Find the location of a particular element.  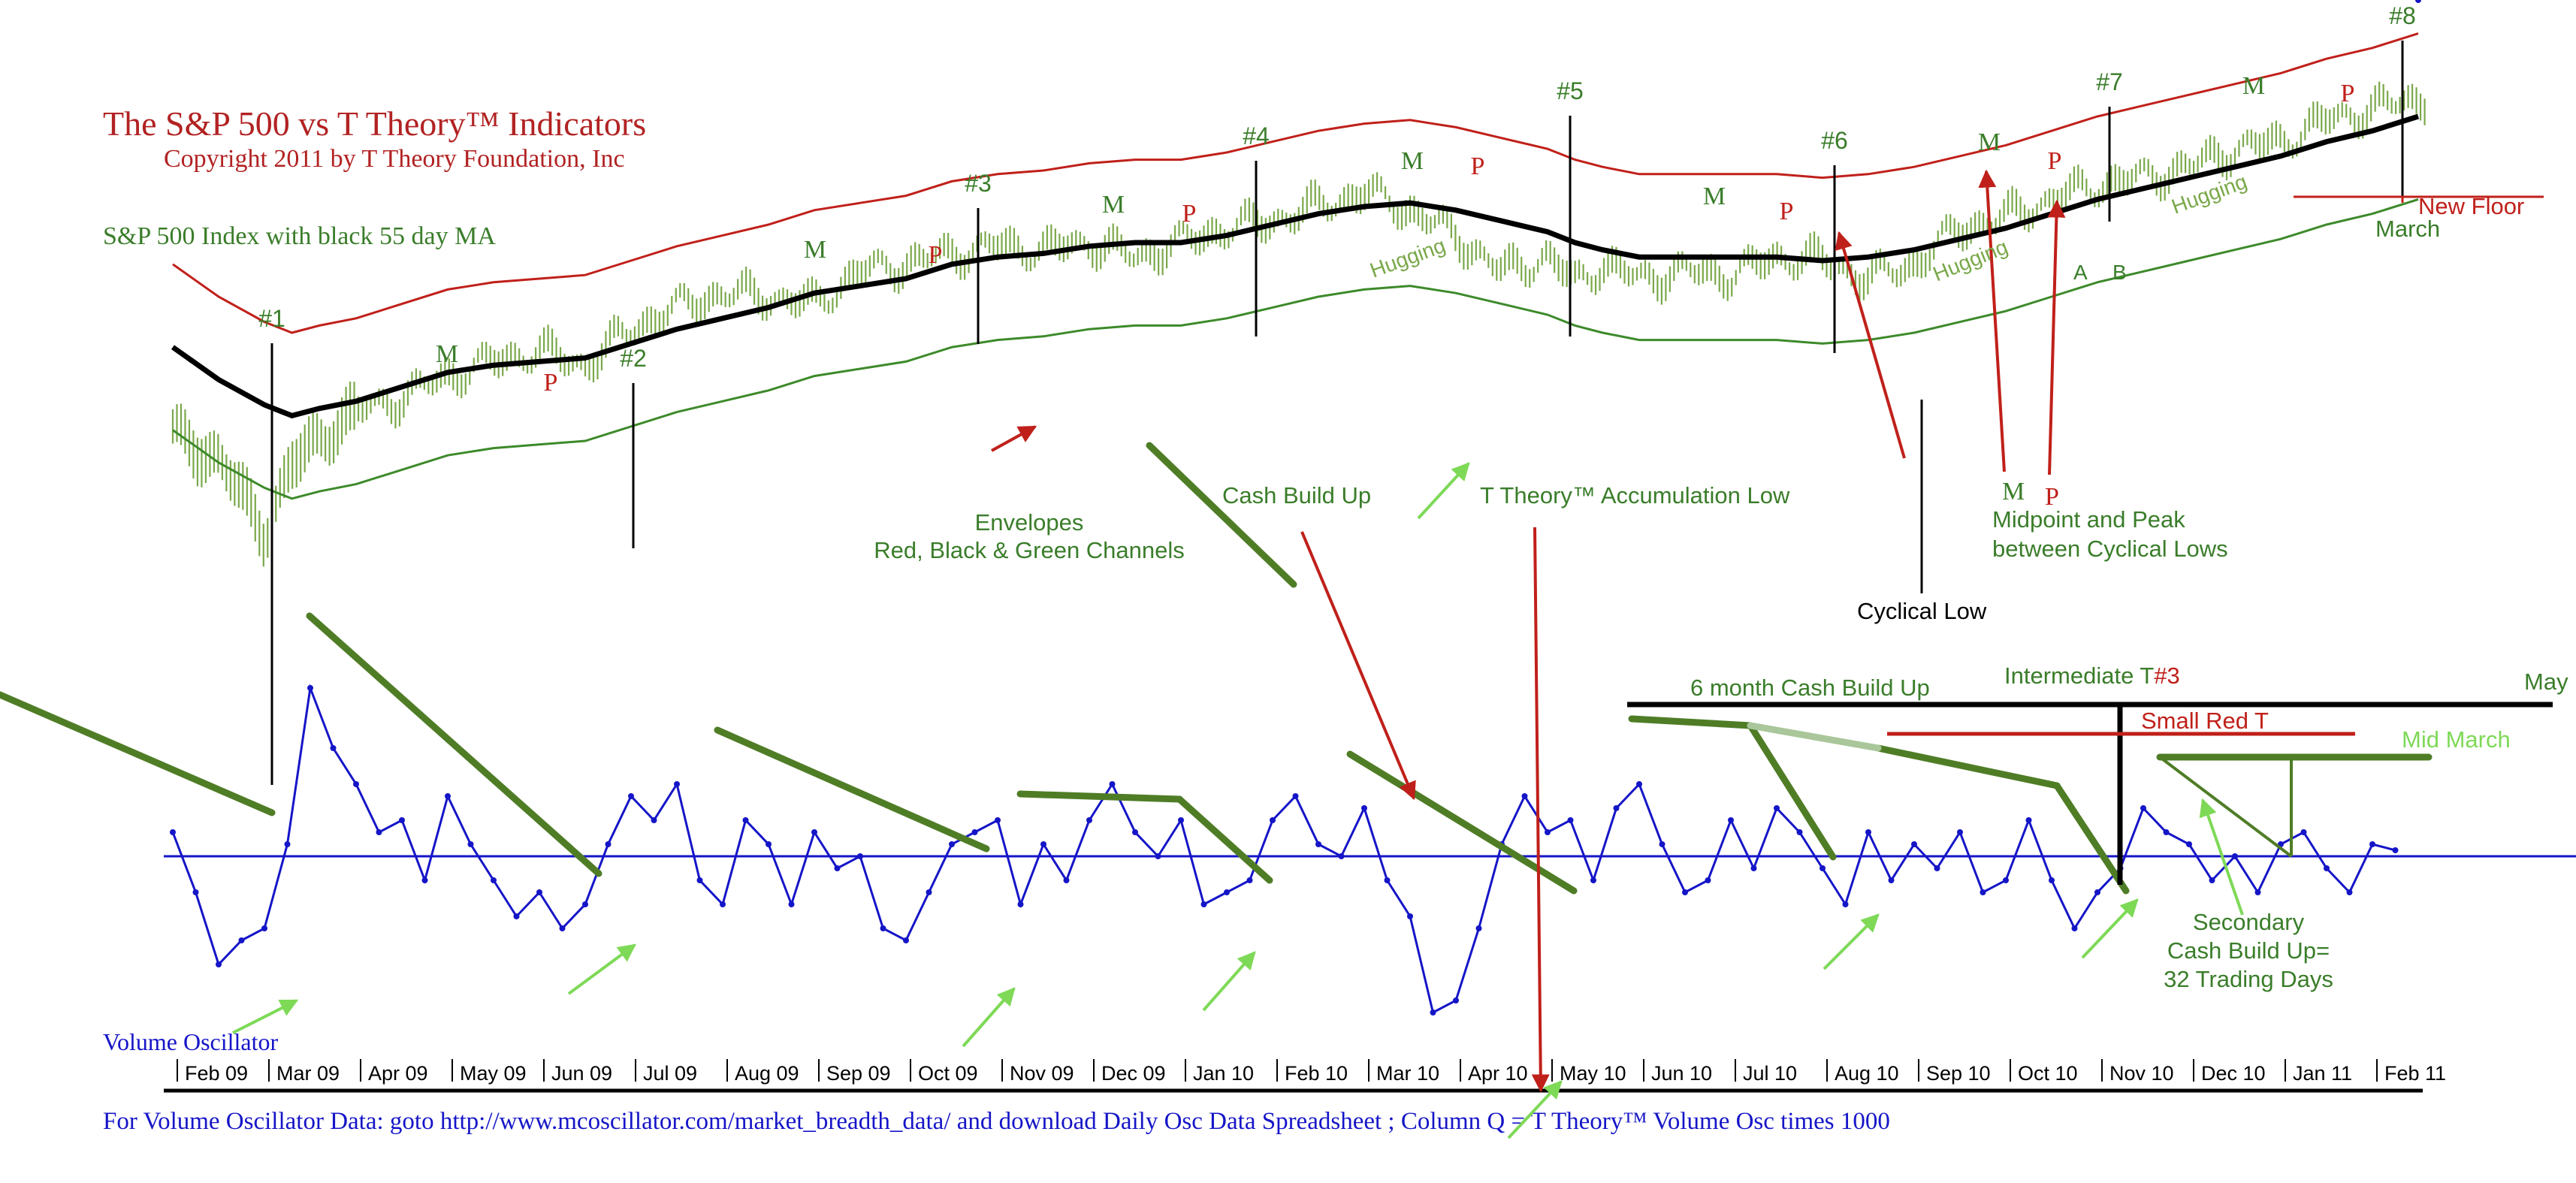

cycle-marker-label: #4 is located at coordinates (1256, 135).